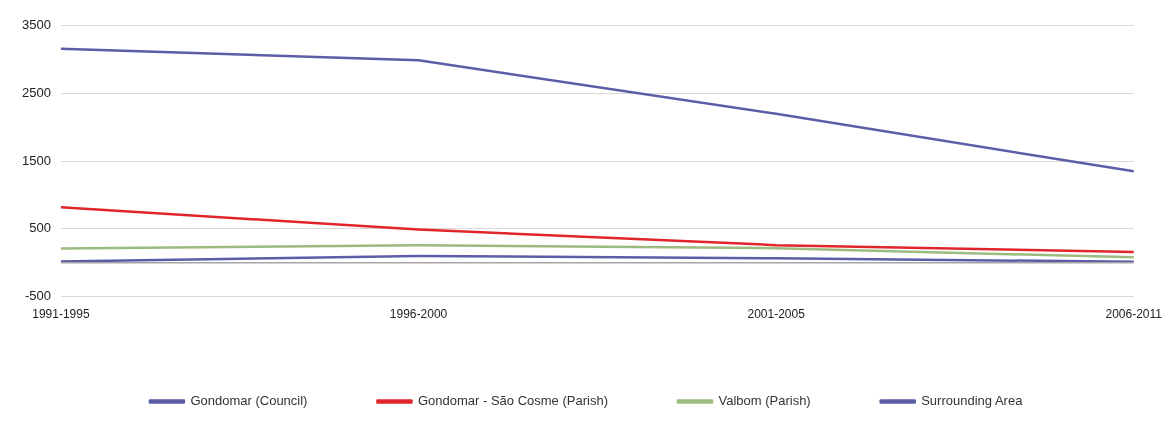  Describe the element at coordinates (1134, 314) in the screenshot. I see `x-tick-label: 2006-2011` at that location.